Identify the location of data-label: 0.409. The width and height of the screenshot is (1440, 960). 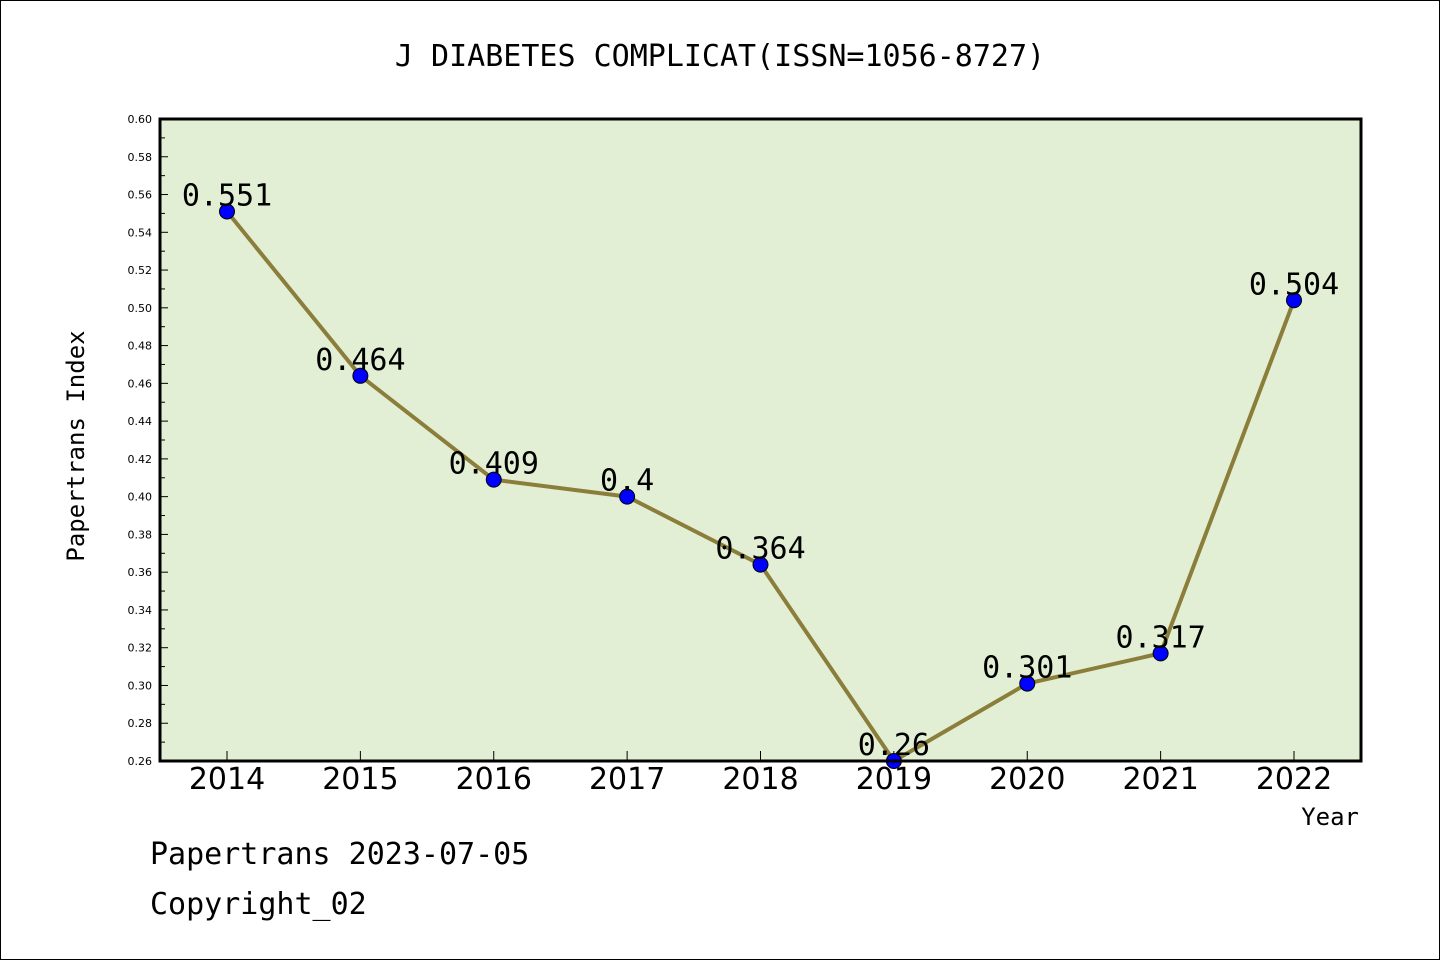
(494, 464).